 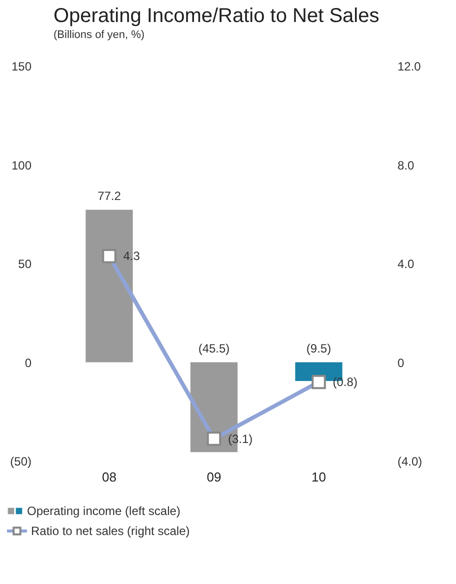 What do you see at coordinates (406, 264) in the screenshot?
I see `y2-tick-label: 4.0` at bounding box center [406, 264].